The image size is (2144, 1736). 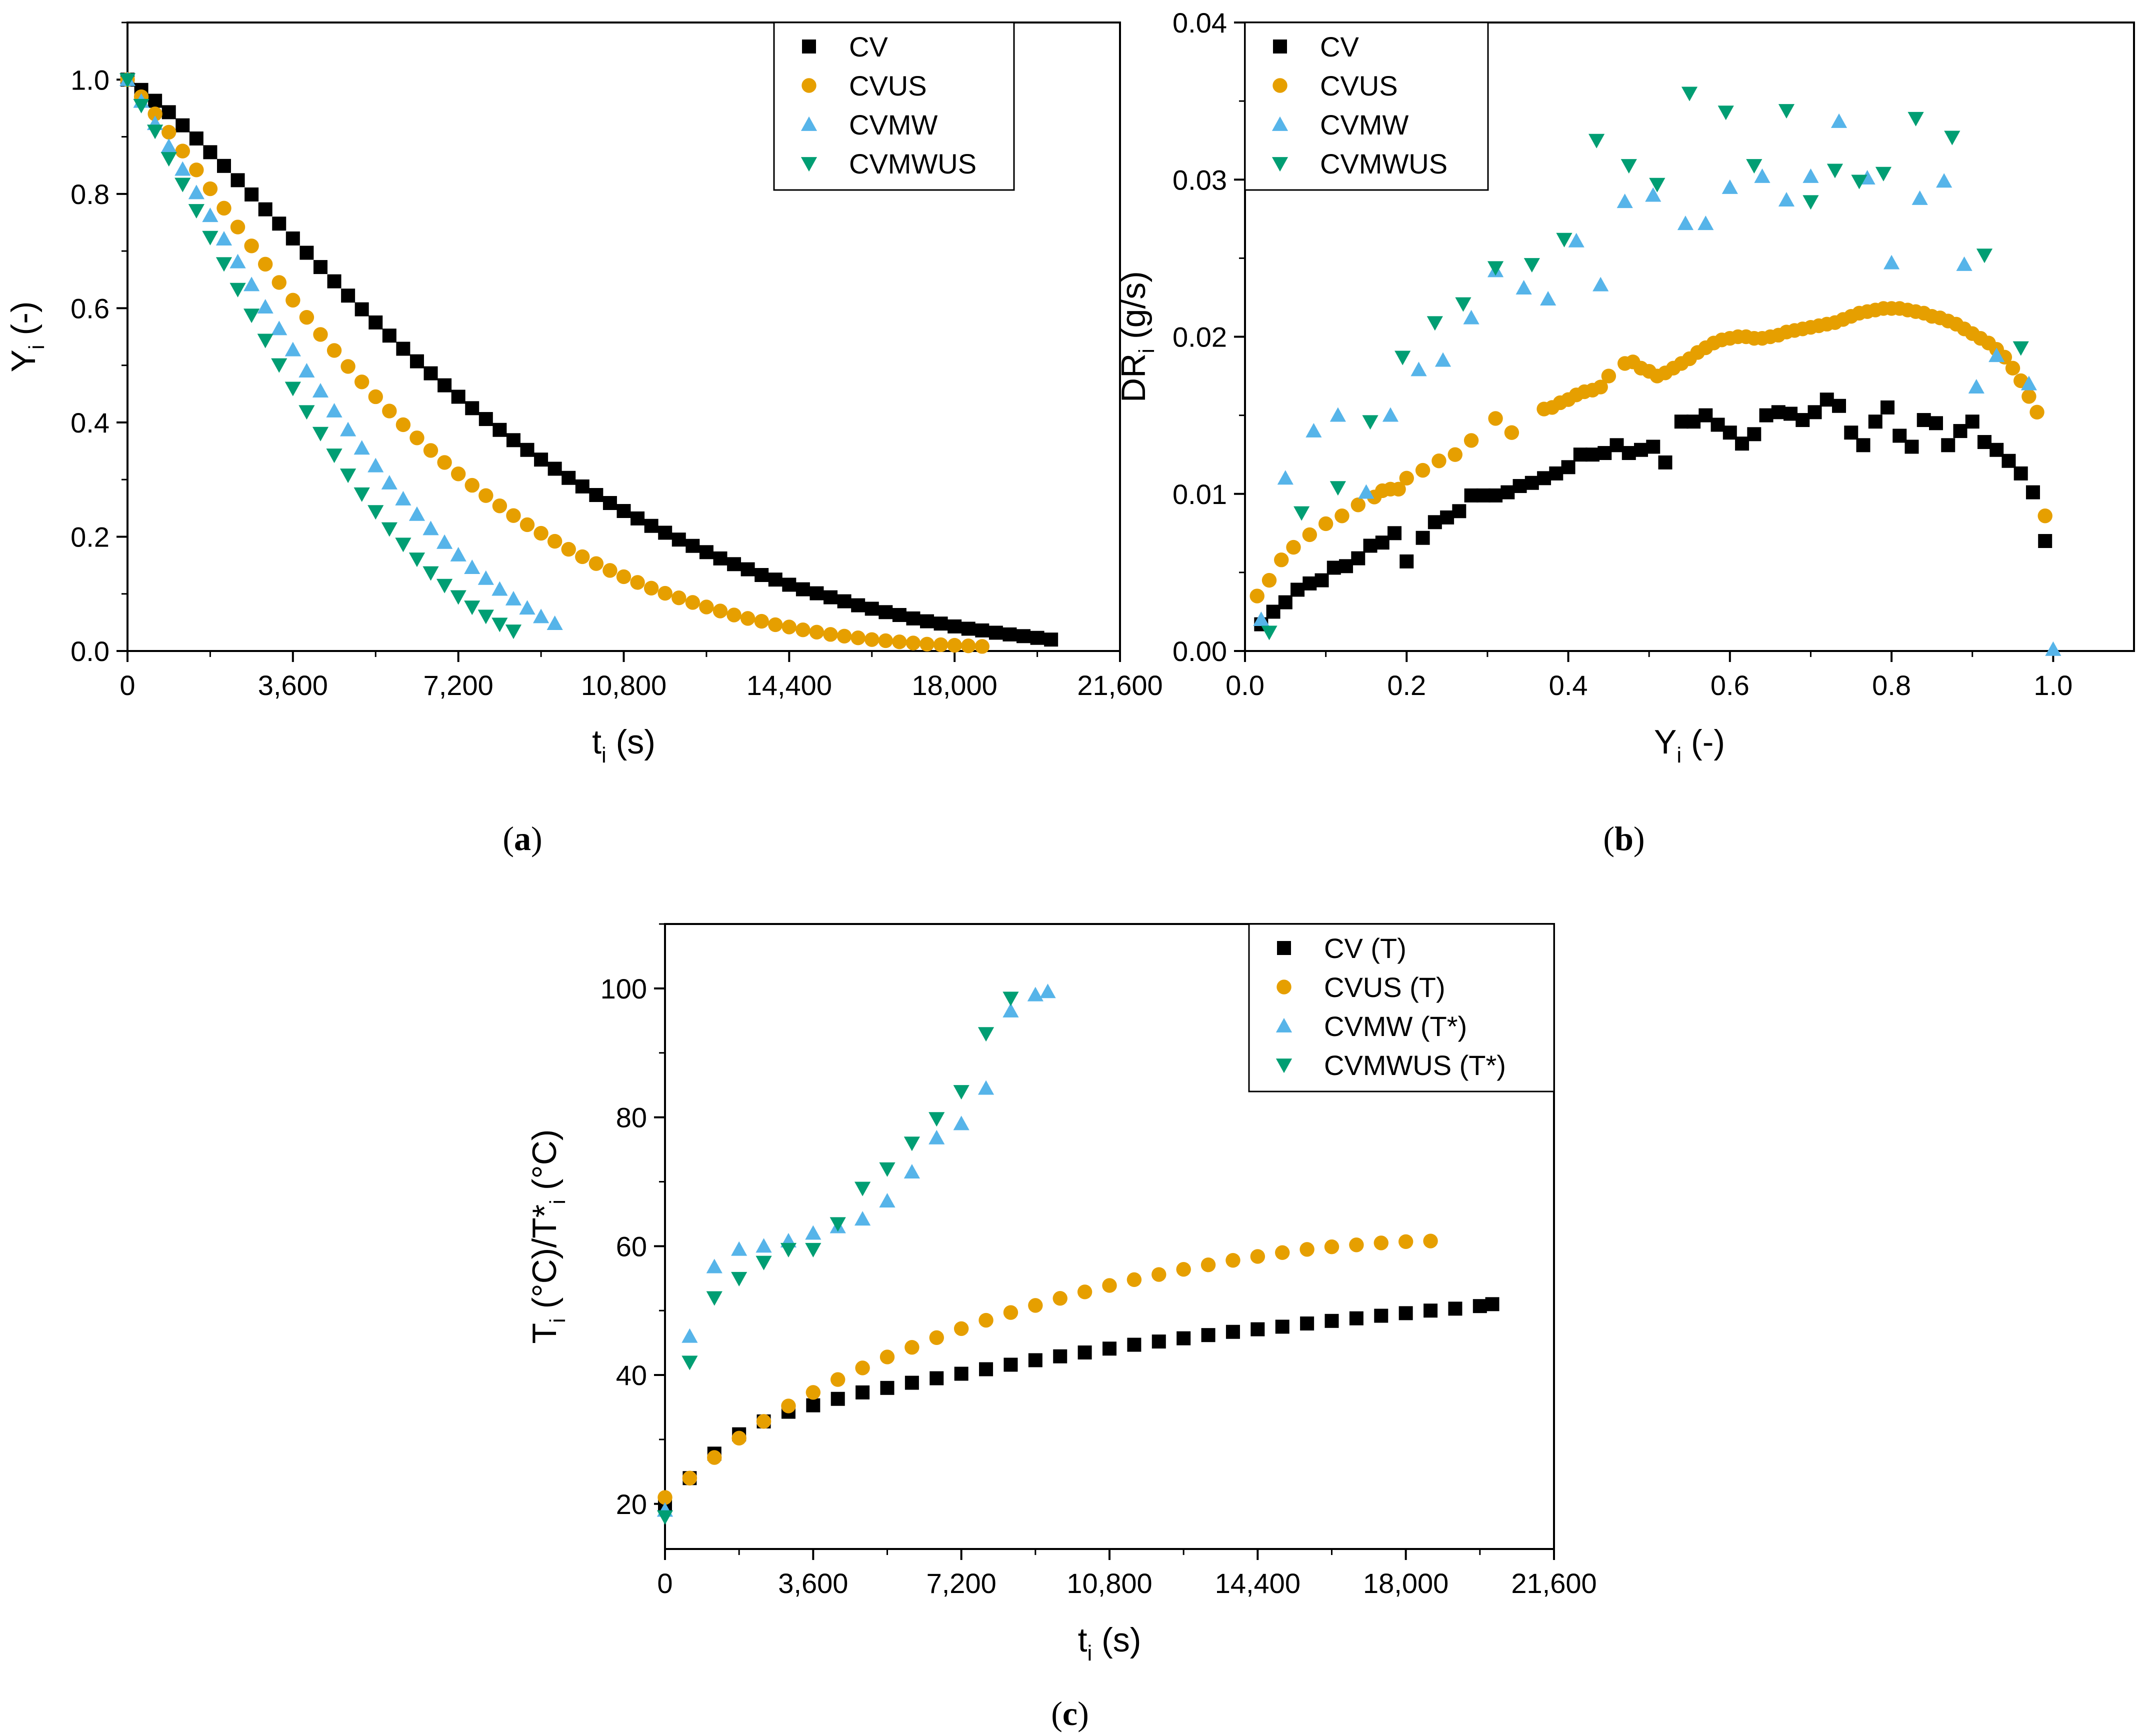 I want to click on series-cvus, so click(x=1651, y=452).